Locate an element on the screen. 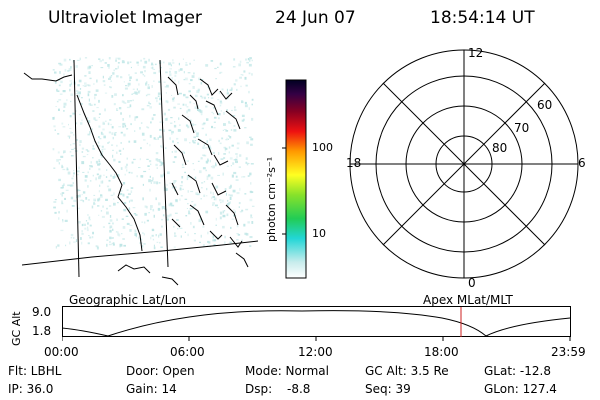  alt-xtick-0000: 00:00 is located at coordinates (61, 352).